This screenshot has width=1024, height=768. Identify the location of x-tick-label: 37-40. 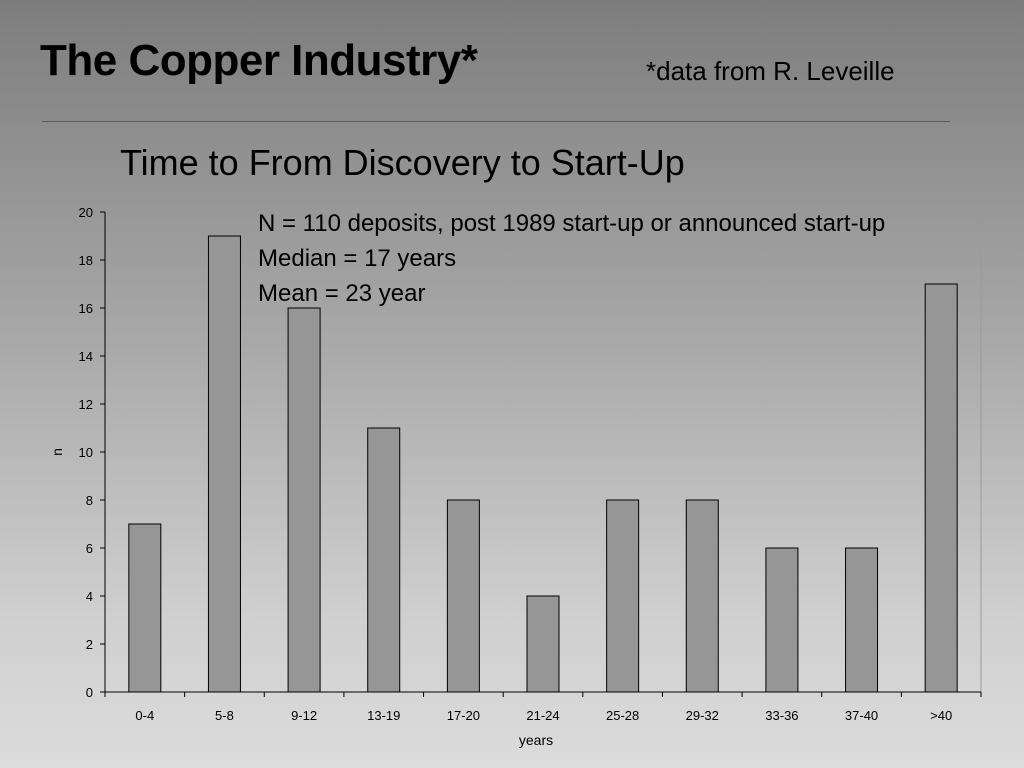
(861, 715).